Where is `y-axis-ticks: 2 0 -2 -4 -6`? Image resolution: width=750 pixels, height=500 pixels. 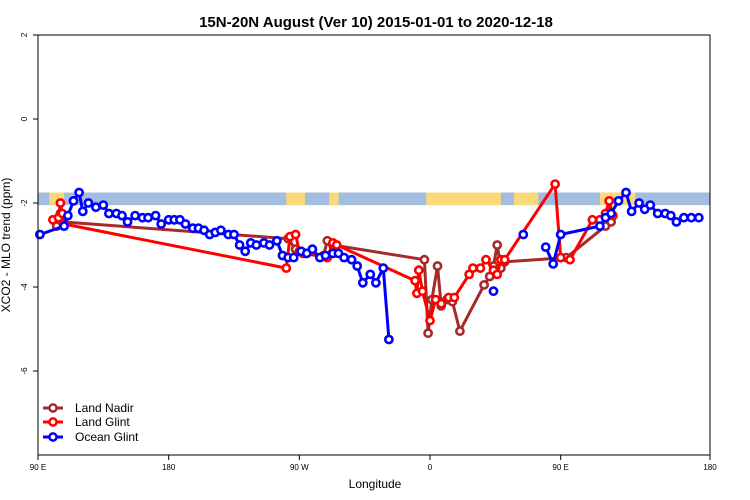 y-axis-ticks: 2 0 -2 -4 -6 is located at coordinates (29, 203).